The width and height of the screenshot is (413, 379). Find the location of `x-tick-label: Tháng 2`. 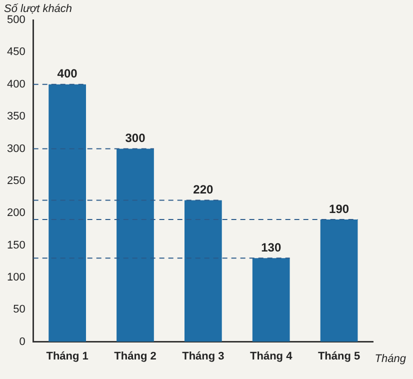

x-tick-label: Tháng 2 is located at coordinates (135, 356).